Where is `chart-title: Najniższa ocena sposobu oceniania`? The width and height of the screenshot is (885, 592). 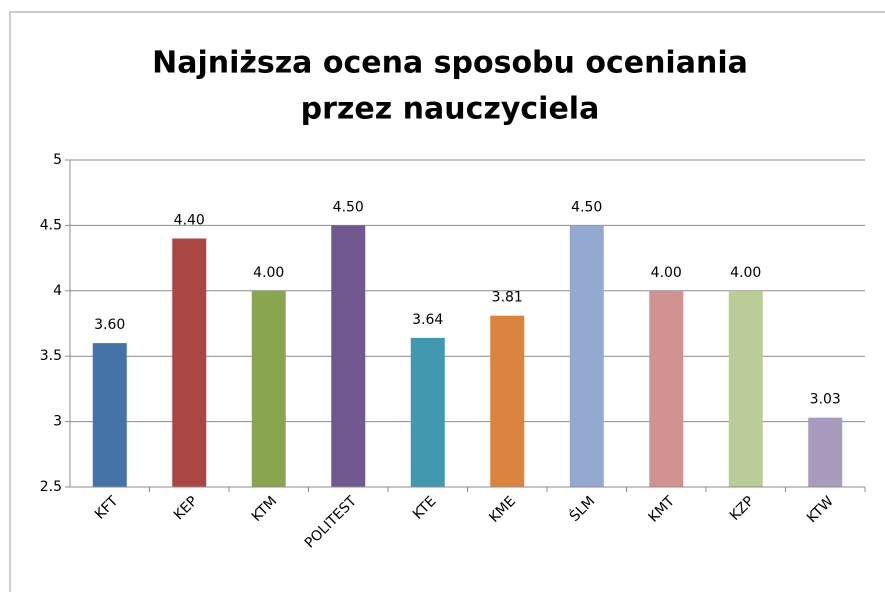
chart-title: Najniższa ocena sposobu oceniania is located at coordinates (450, 63).